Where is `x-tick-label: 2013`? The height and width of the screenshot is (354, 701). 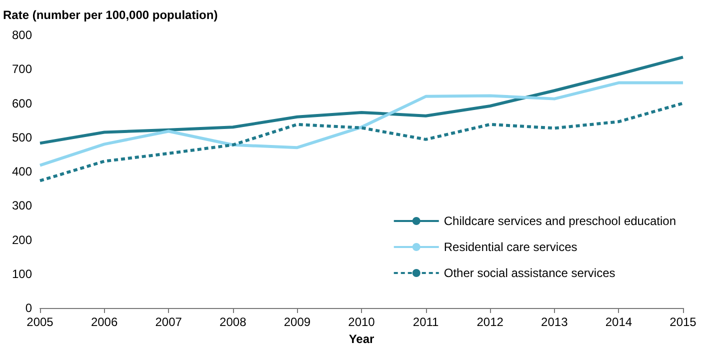
x-tick-label: 2013 is located at coordinates (554, 322).